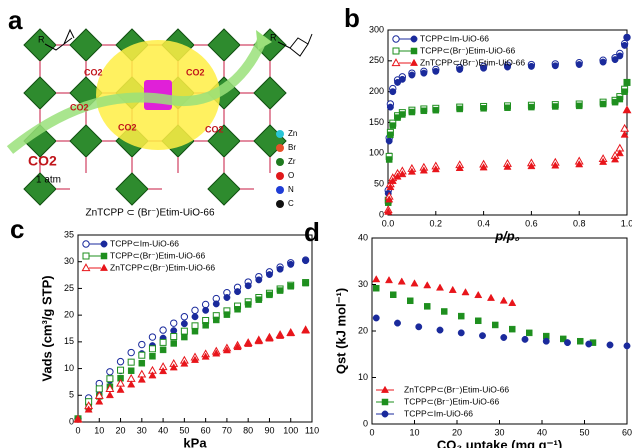  What do you see at coordinates (365, 423) in the screenshot?
I see `y-tick-label: 0` at bounding box center [365, 423].